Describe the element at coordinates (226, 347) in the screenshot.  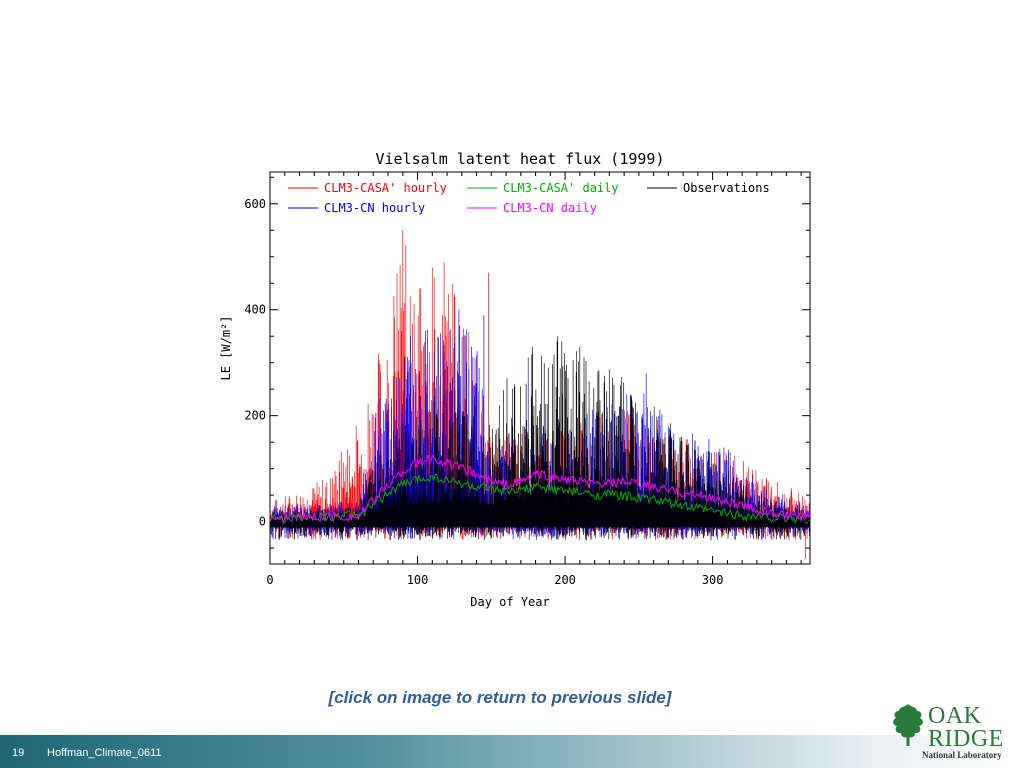
I see `y-axis-label: LE [W/m²]` at that location.